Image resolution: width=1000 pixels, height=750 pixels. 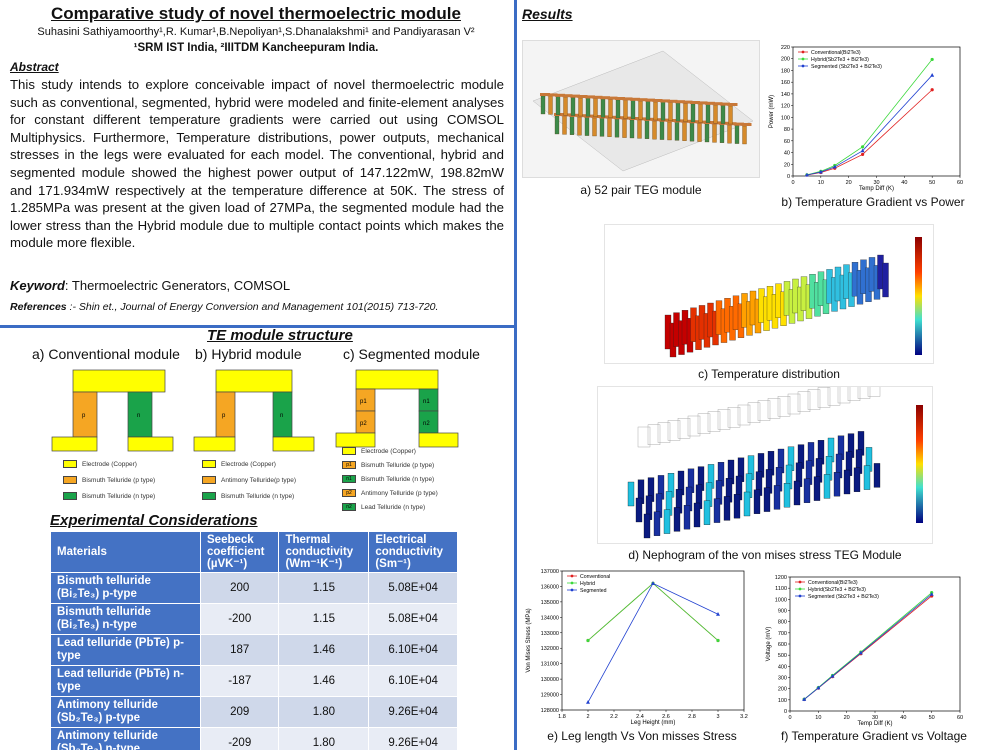 I want to click on y-tick-label: 1200, so click(x=781, y=578).